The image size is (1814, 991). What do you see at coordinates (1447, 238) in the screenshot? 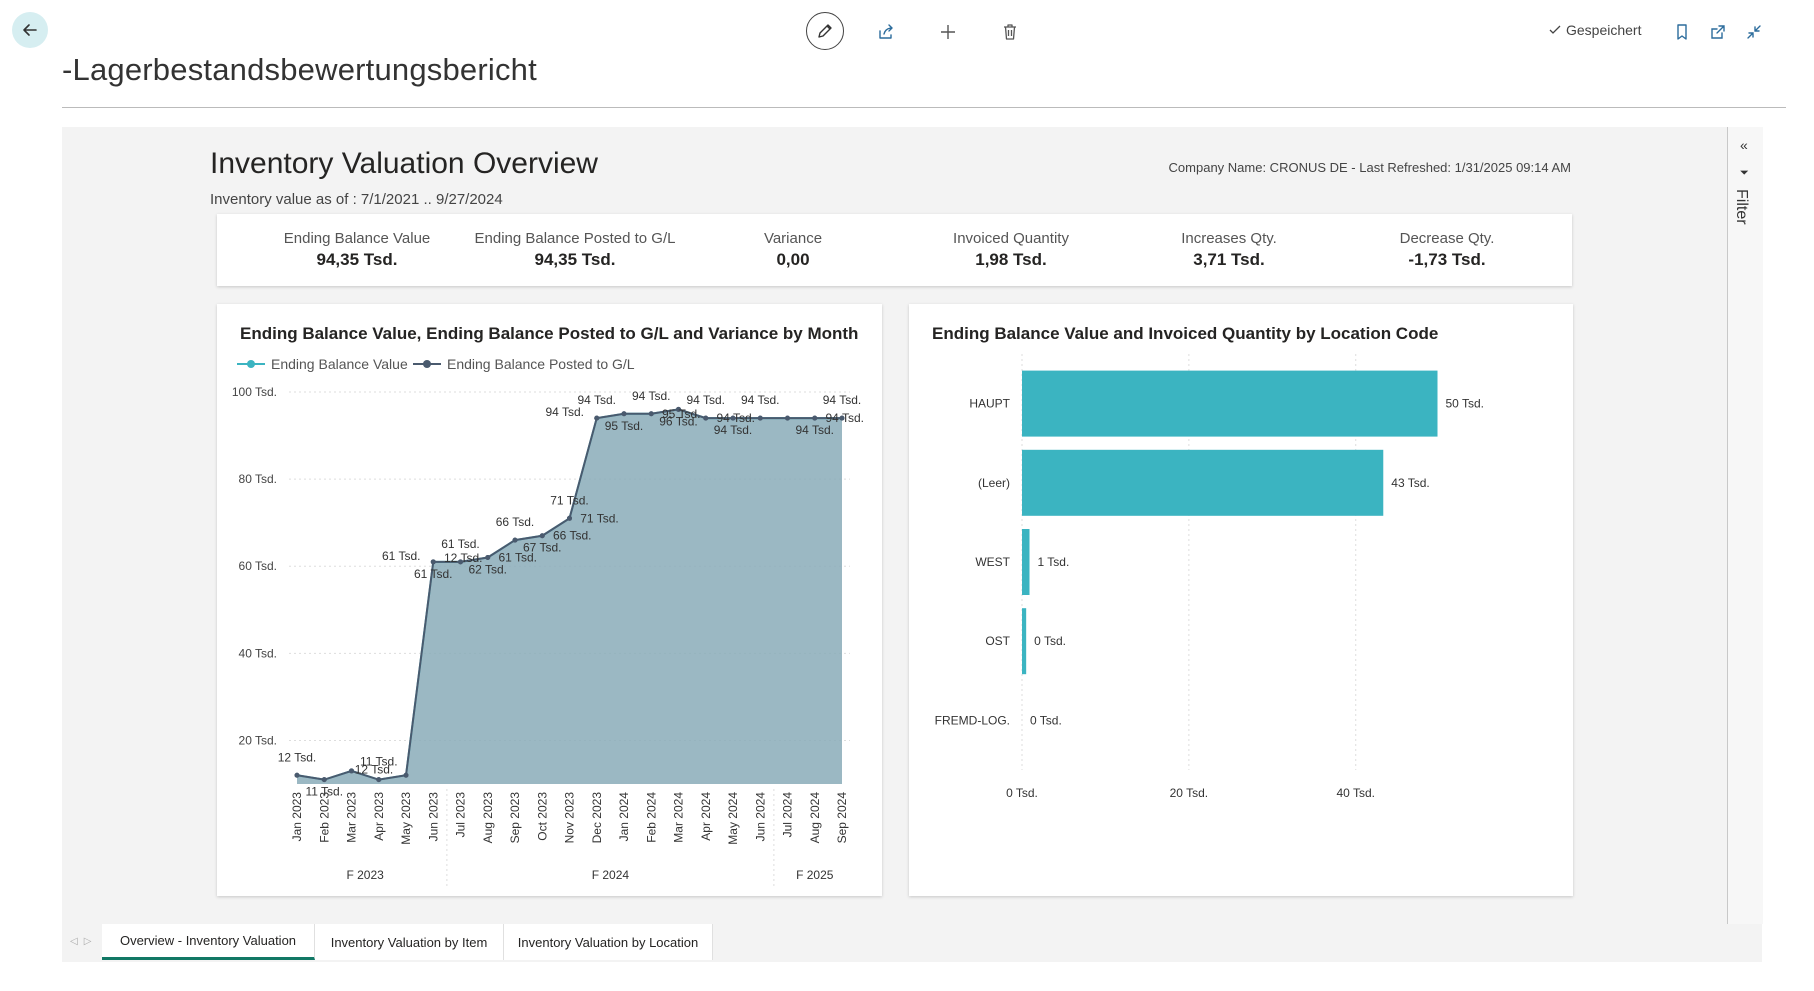
I see `kpi-label: Decrease Qty.` at bounding box center [1447, 238].